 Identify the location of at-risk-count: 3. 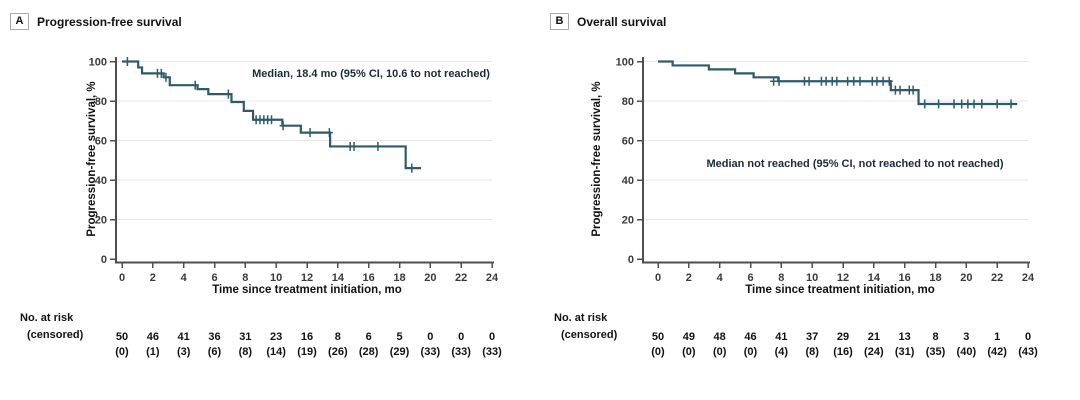
(966, 337).